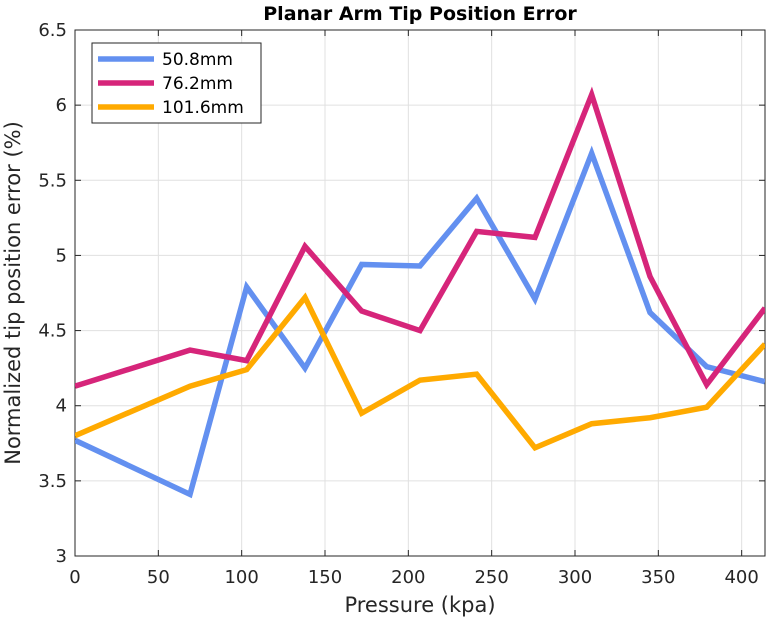 The image size is (770, 620). What do you see at coordinates (52, 180) in the screenshot?
I see `y-tick-label: 5.5` at bounding box center [52, 180].